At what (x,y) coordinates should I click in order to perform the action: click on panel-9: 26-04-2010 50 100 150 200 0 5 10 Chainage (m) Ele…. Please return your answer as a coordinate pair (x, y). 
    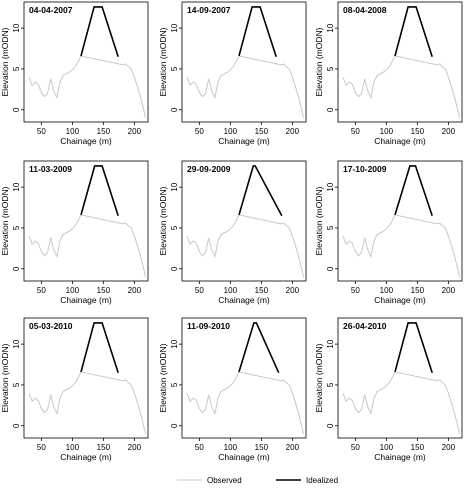
    Looking at the image, I should click on (388, 389).